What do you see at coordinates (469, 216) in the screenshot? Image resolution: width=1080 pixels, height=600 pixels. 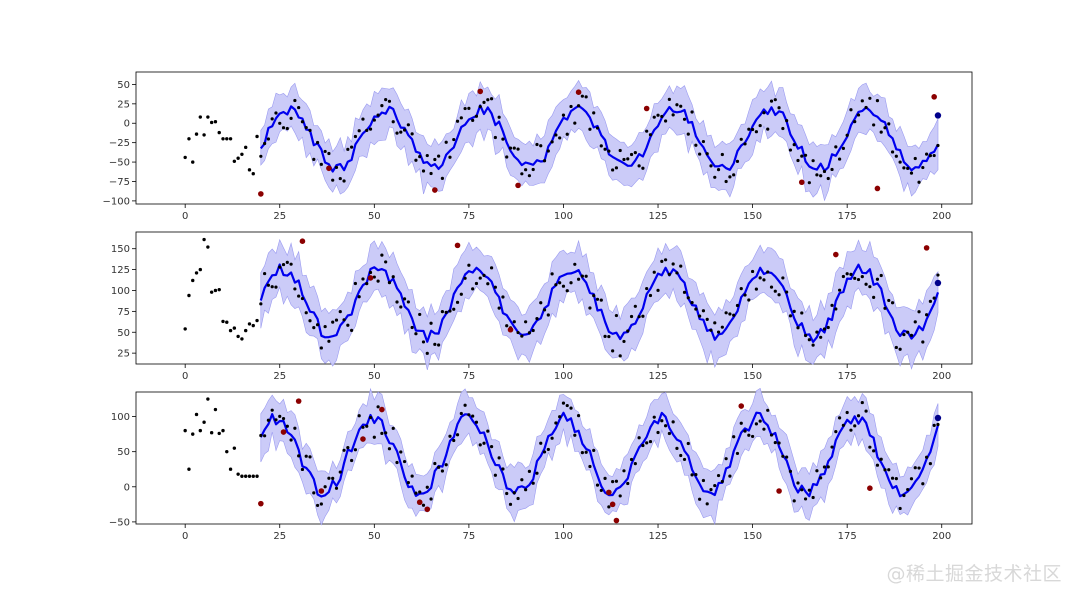 I see `x-tick-label: 75` at bounding box center [469, 216].